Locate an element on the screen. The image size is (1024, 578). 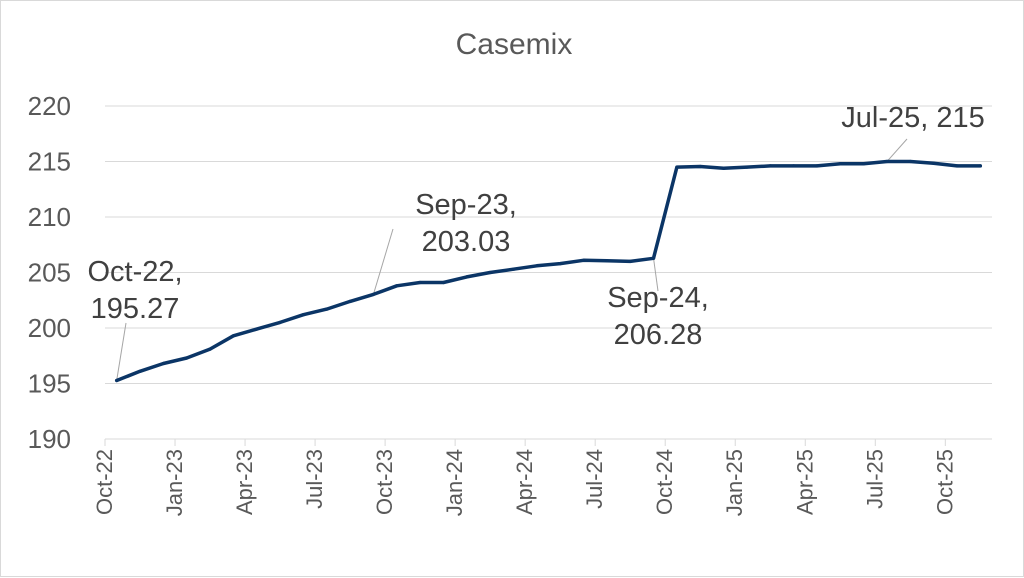
x-tick-label: Oct-24 is located at coordinates (664, 482).